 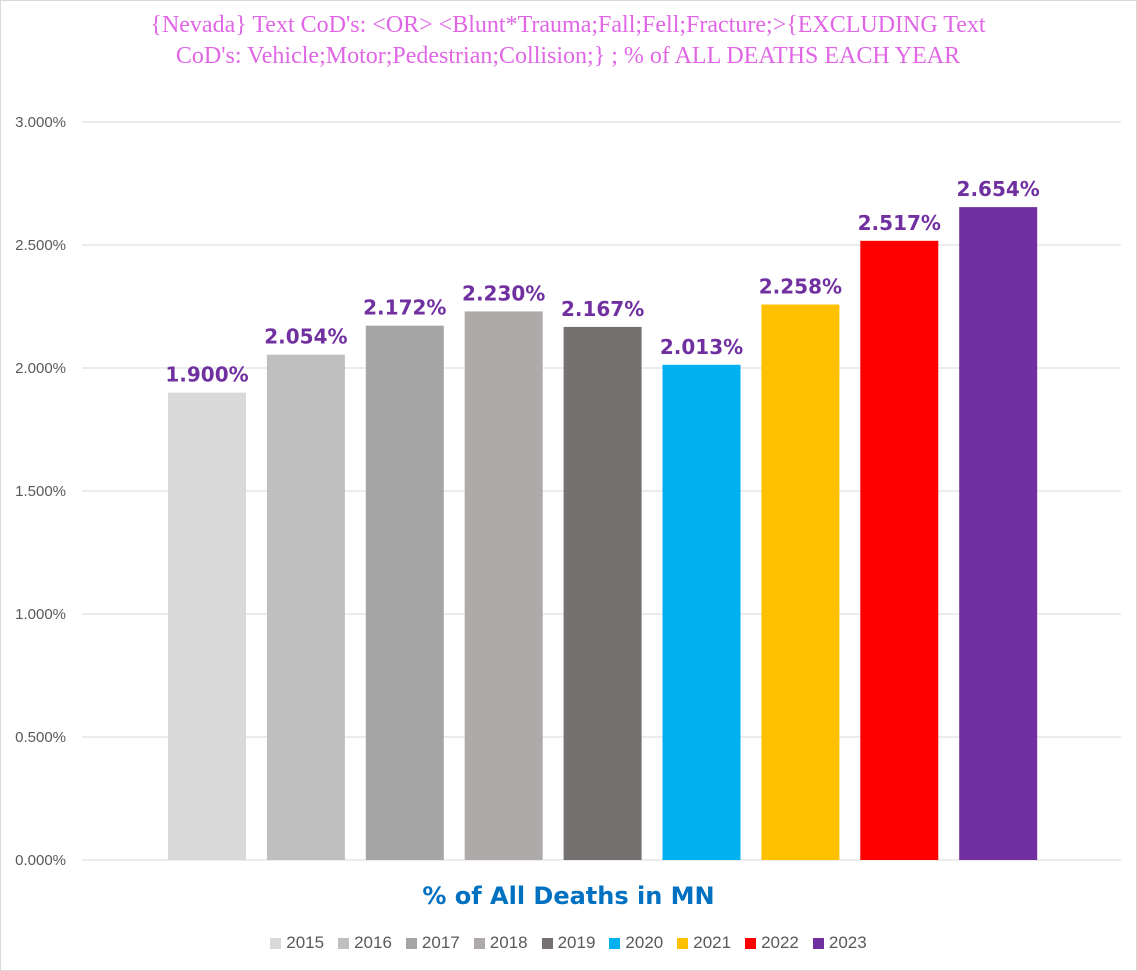 What do you see at coordinates (701, 612) in the screenshot?
I see `bar-2020` at bounding box center [701, 612].